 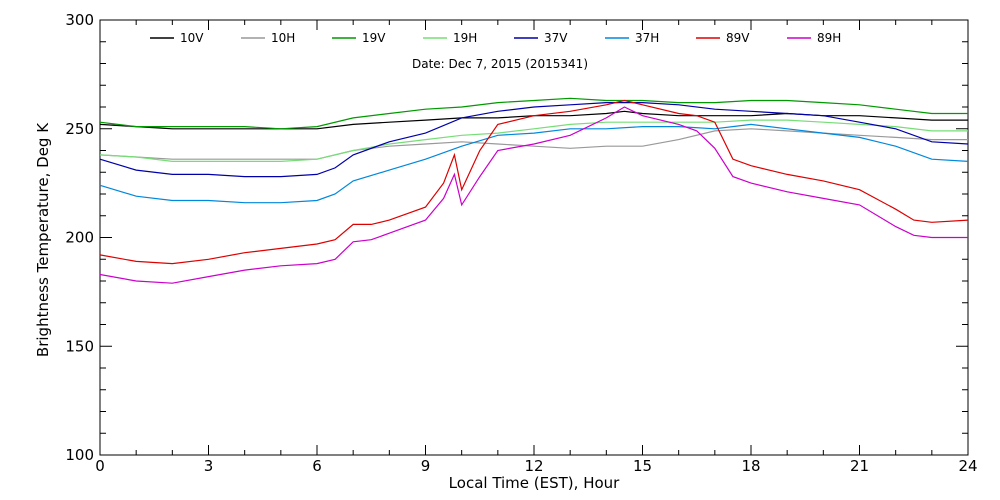 I want to click on y-tick-label: 100, so click(x=79, y=455).